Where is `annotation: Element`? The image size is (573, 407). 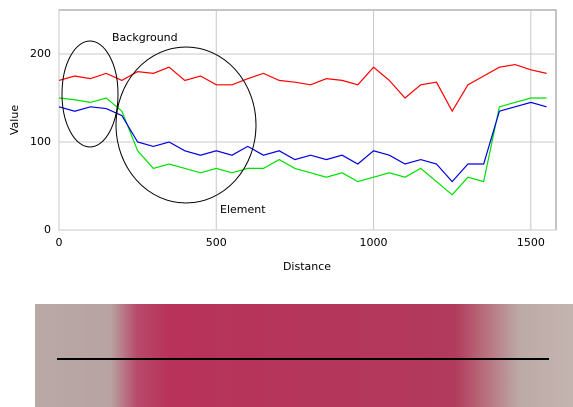
annotation: Element is located at coordinates (243, 209).